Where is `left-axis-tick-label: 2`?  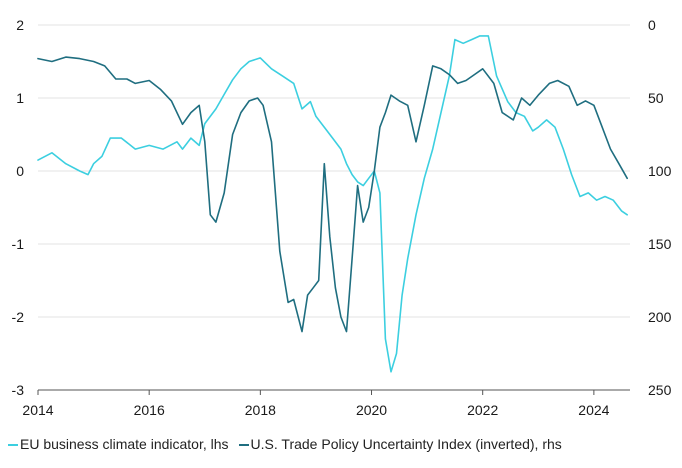
left-axis-tick-label: 2 is located at coordinates (20, 25).